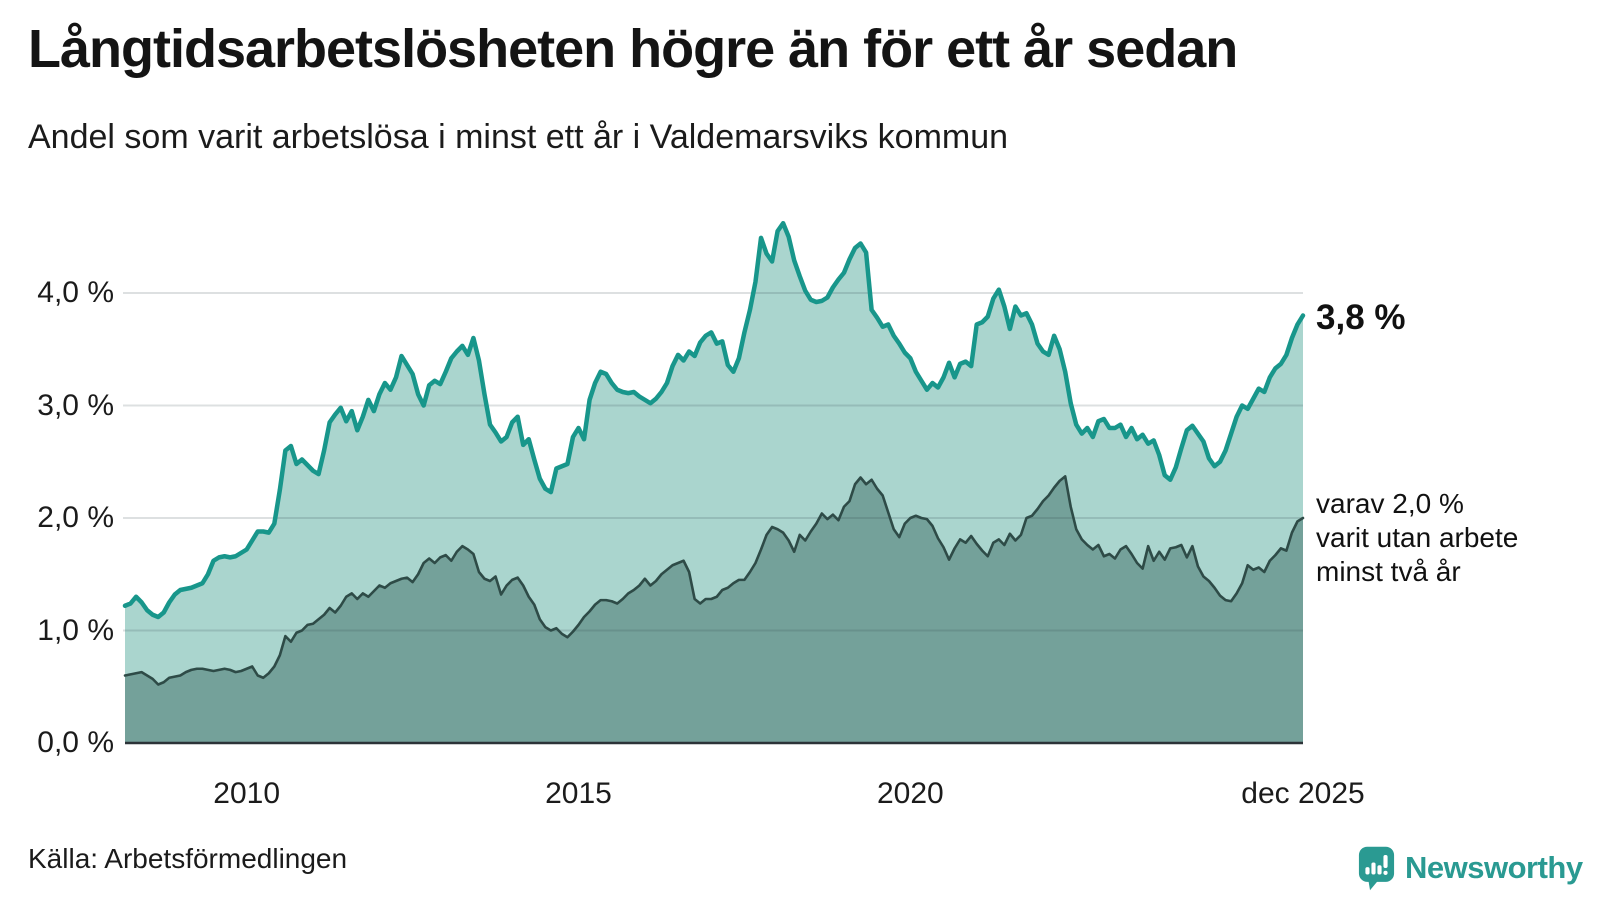 This screenshot has width=1600, height=900. I want to click on y-tick-2,0 %: 2,0 %, so click(75, 517).